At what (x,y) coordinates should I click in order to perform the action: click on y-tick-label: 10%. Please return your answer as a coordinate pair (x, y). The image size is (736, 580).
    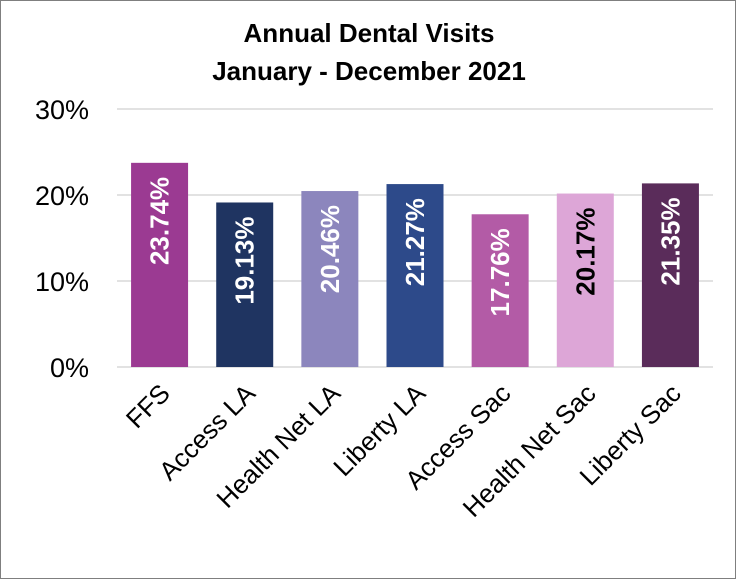
    Looking at the image, I should click on (62, 282).